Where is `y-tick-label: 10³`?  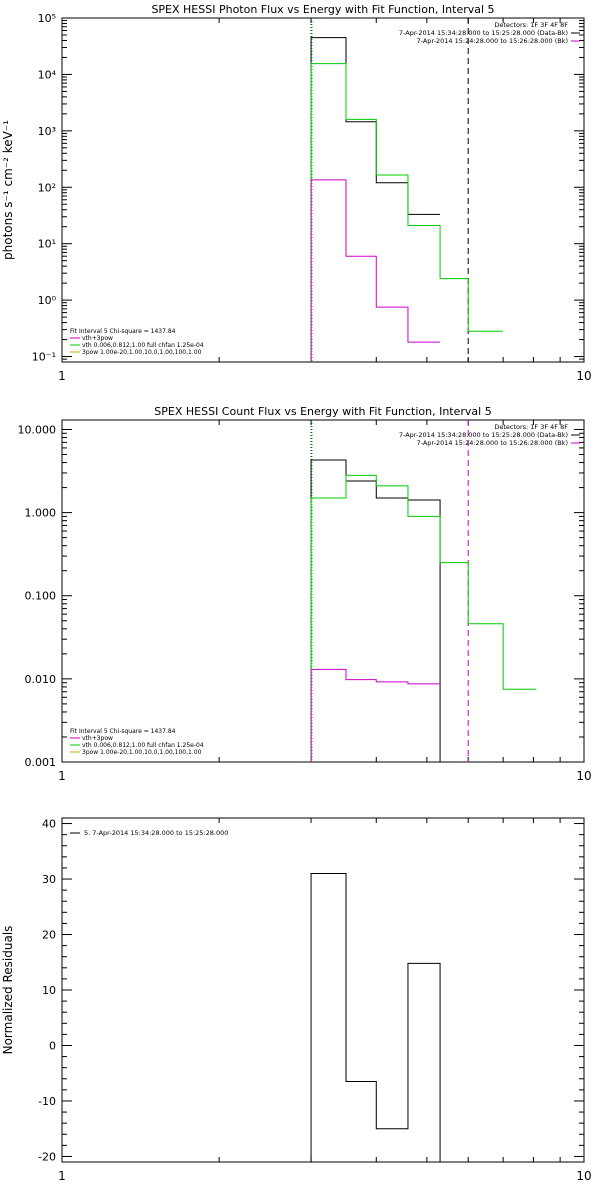
y-tick-label: 10³ is located at coordinates (47, 131).